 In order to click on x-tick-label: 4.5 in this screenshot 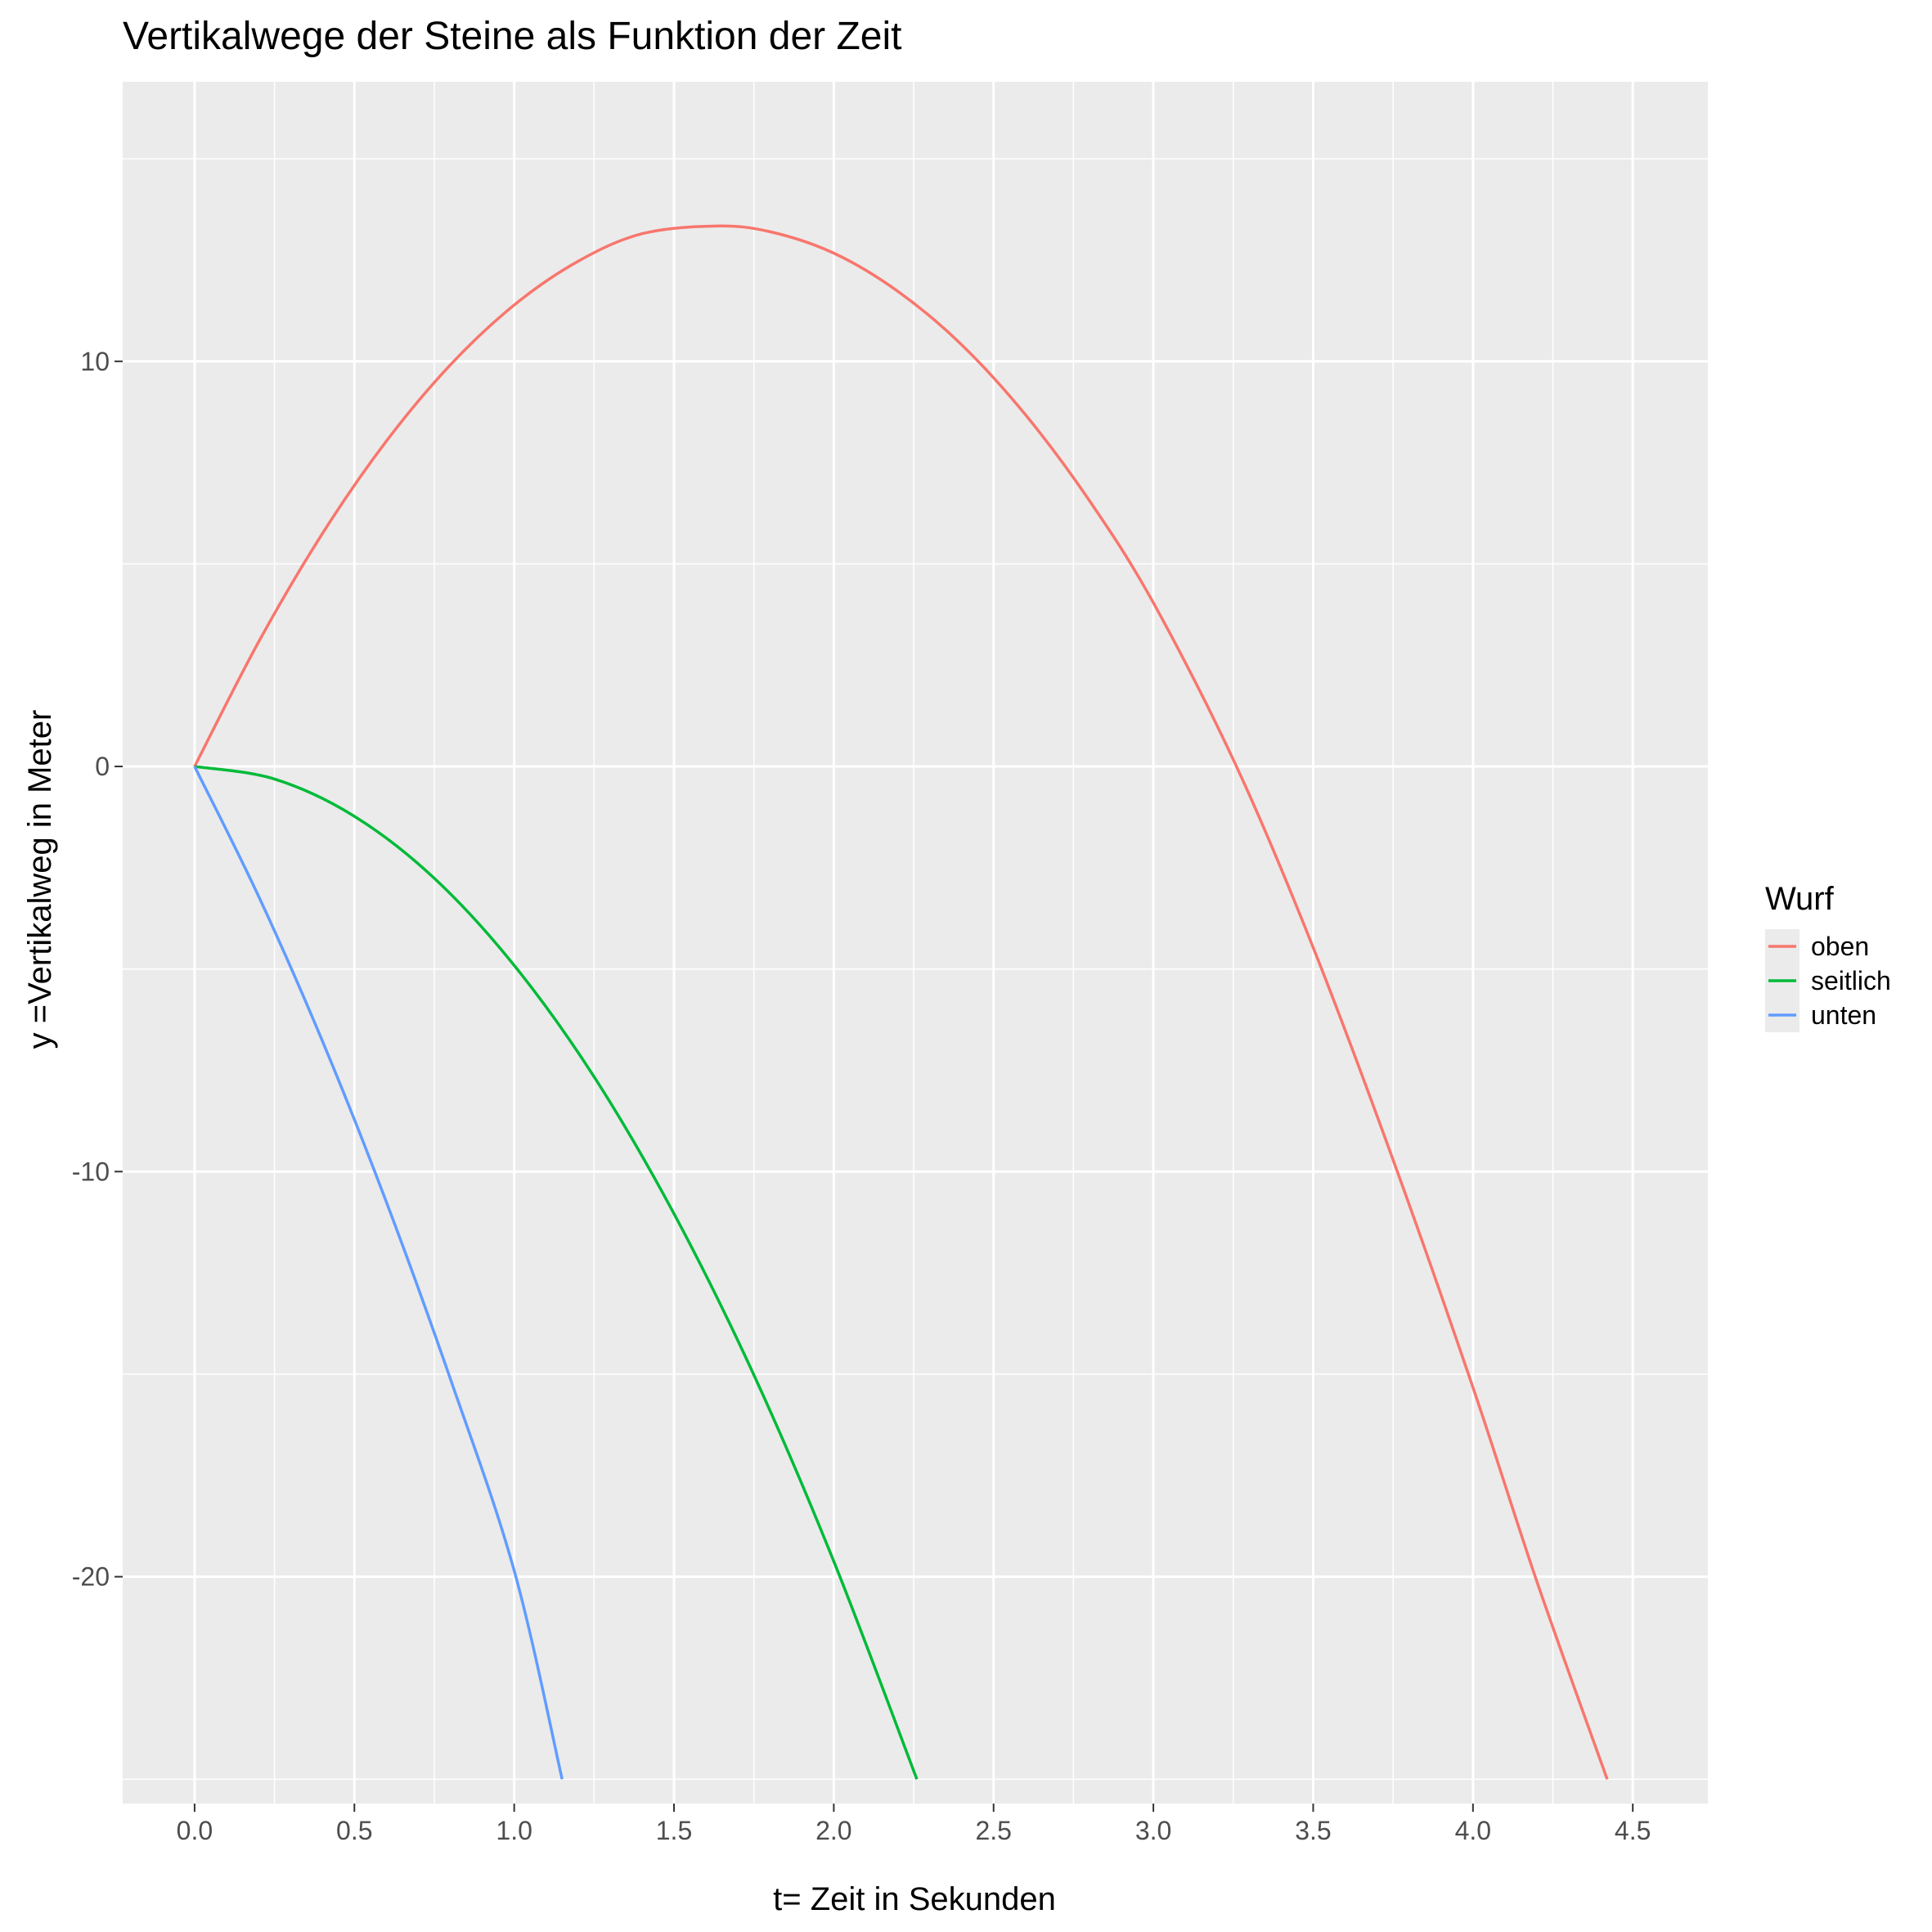, I will do `click(1633, 1830)`.